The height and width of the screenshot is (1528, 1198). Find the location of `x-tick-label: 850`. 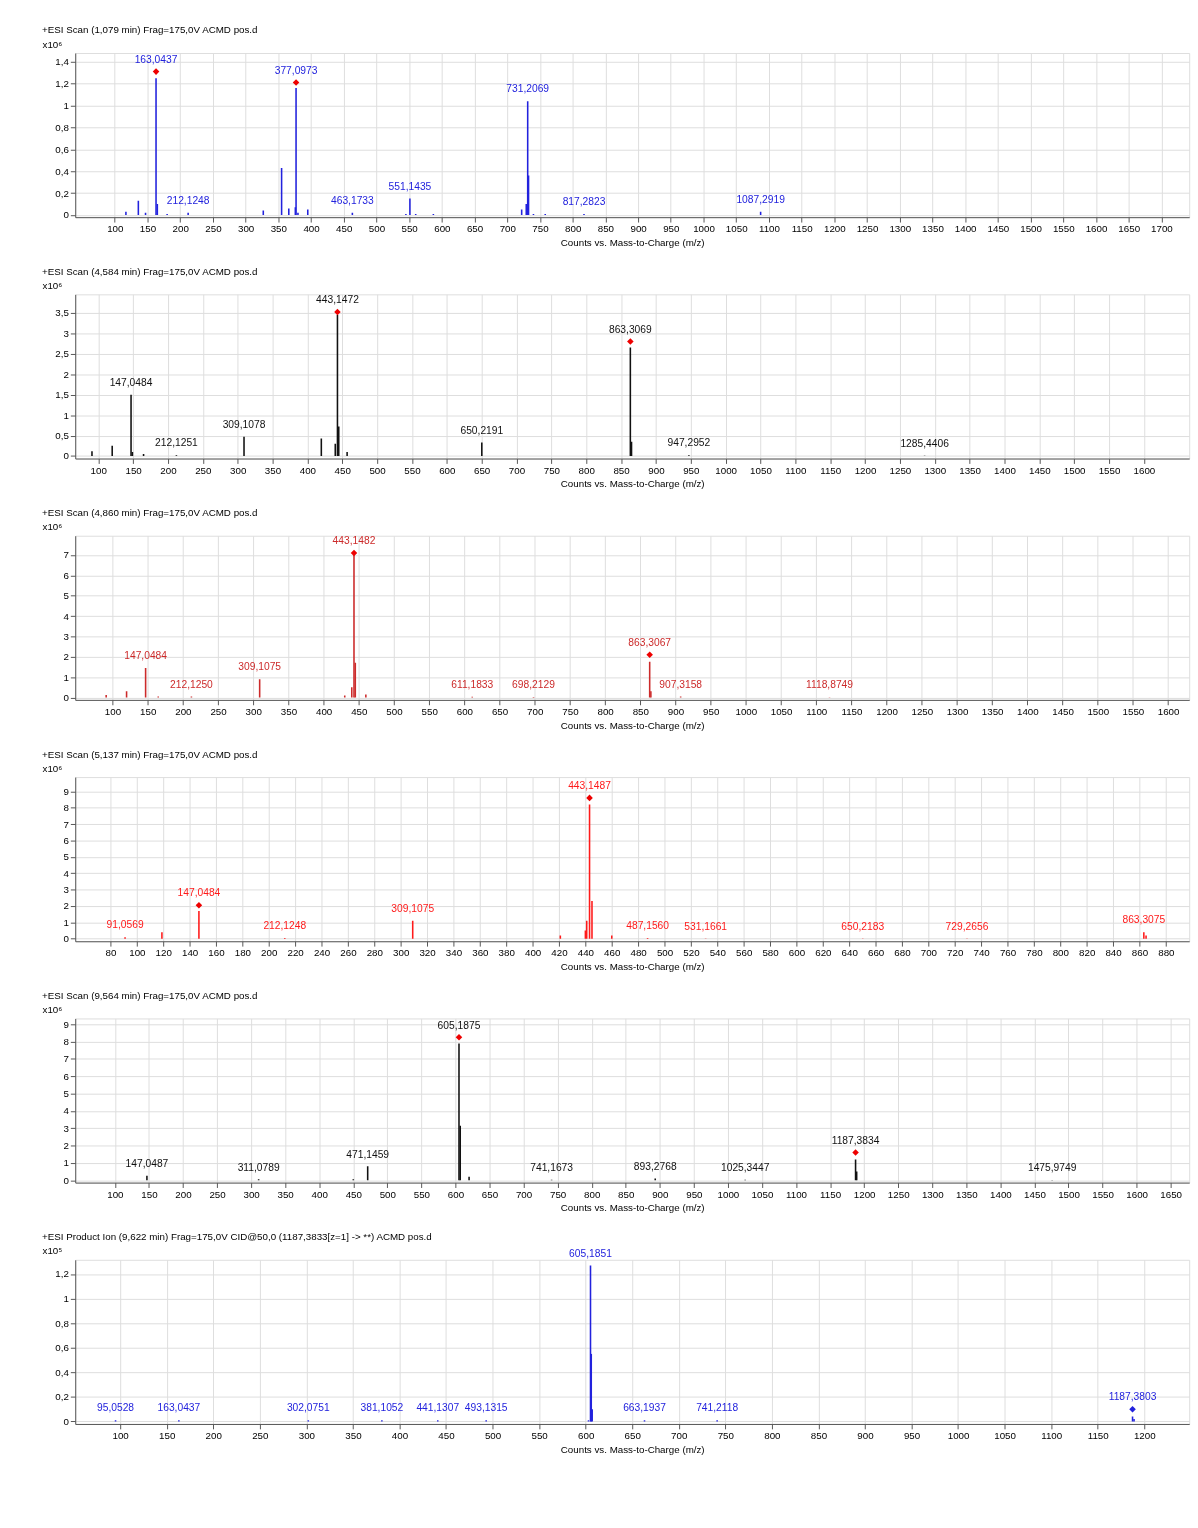

x-tick-label: 850 is located at coordinates (626, 1194).